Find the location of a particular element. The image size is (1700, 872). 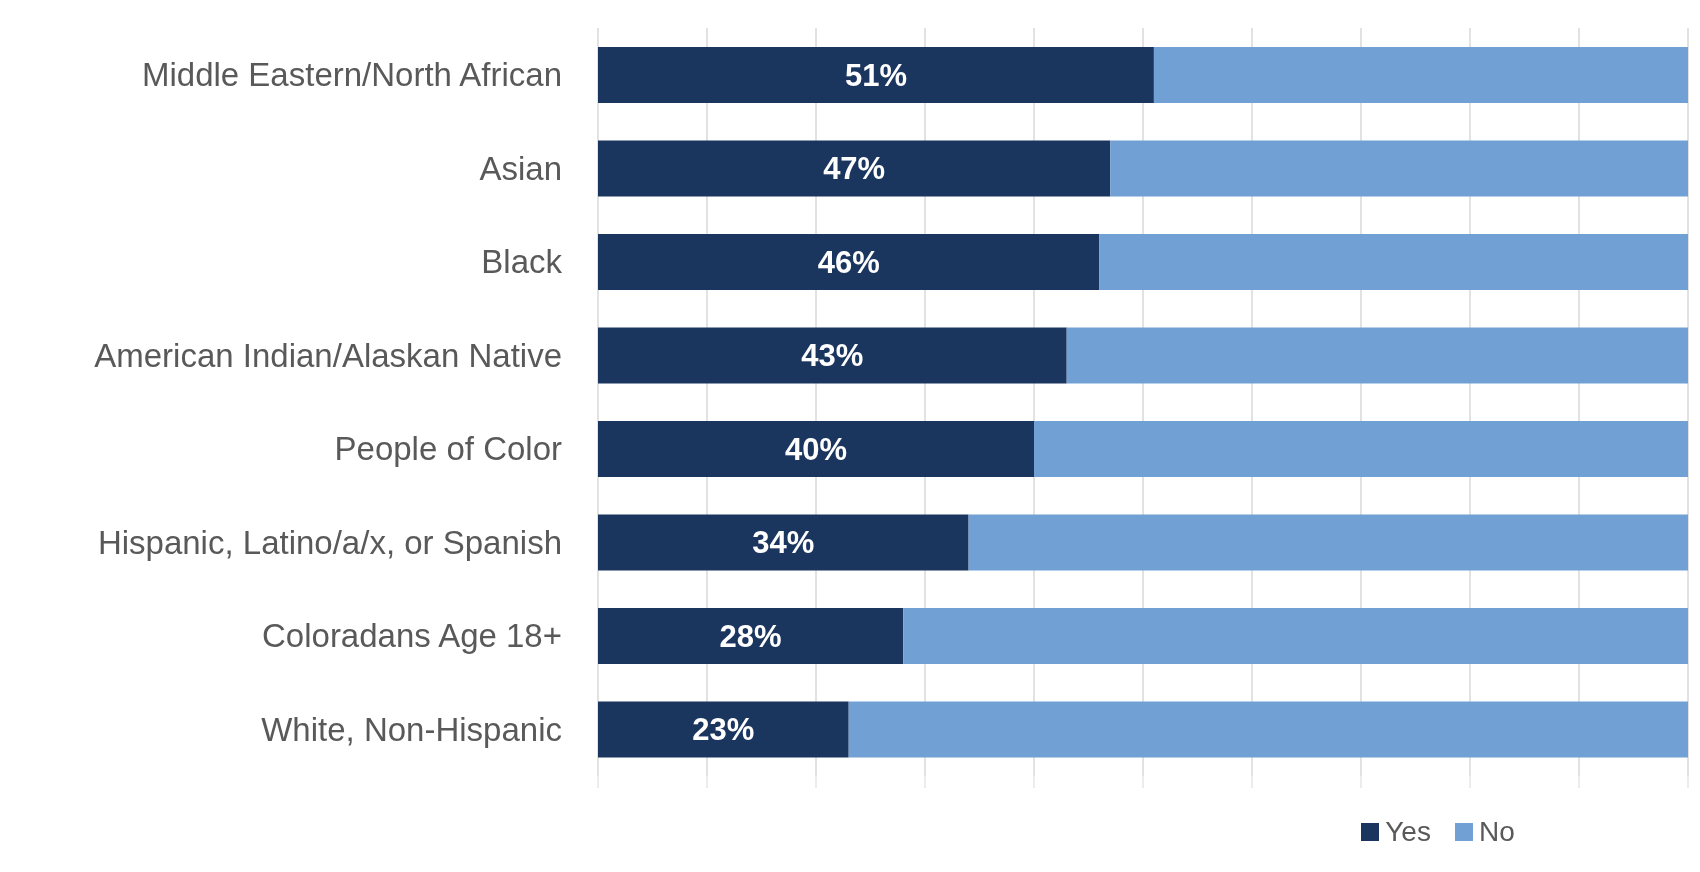

y-tick-label: Coloradans Age 18+ is located at coordinates (412, 636).